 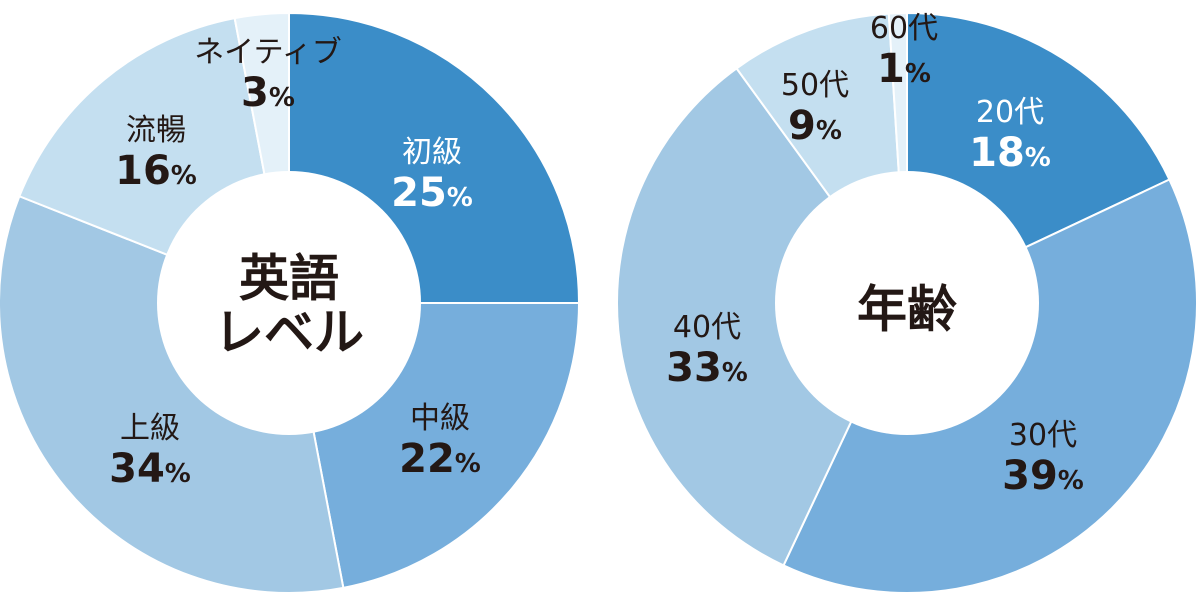 What do you see at coordinates (432, 152) in the screenshot?
I see `slice-label: 初級` at bounding box center [432, 152].